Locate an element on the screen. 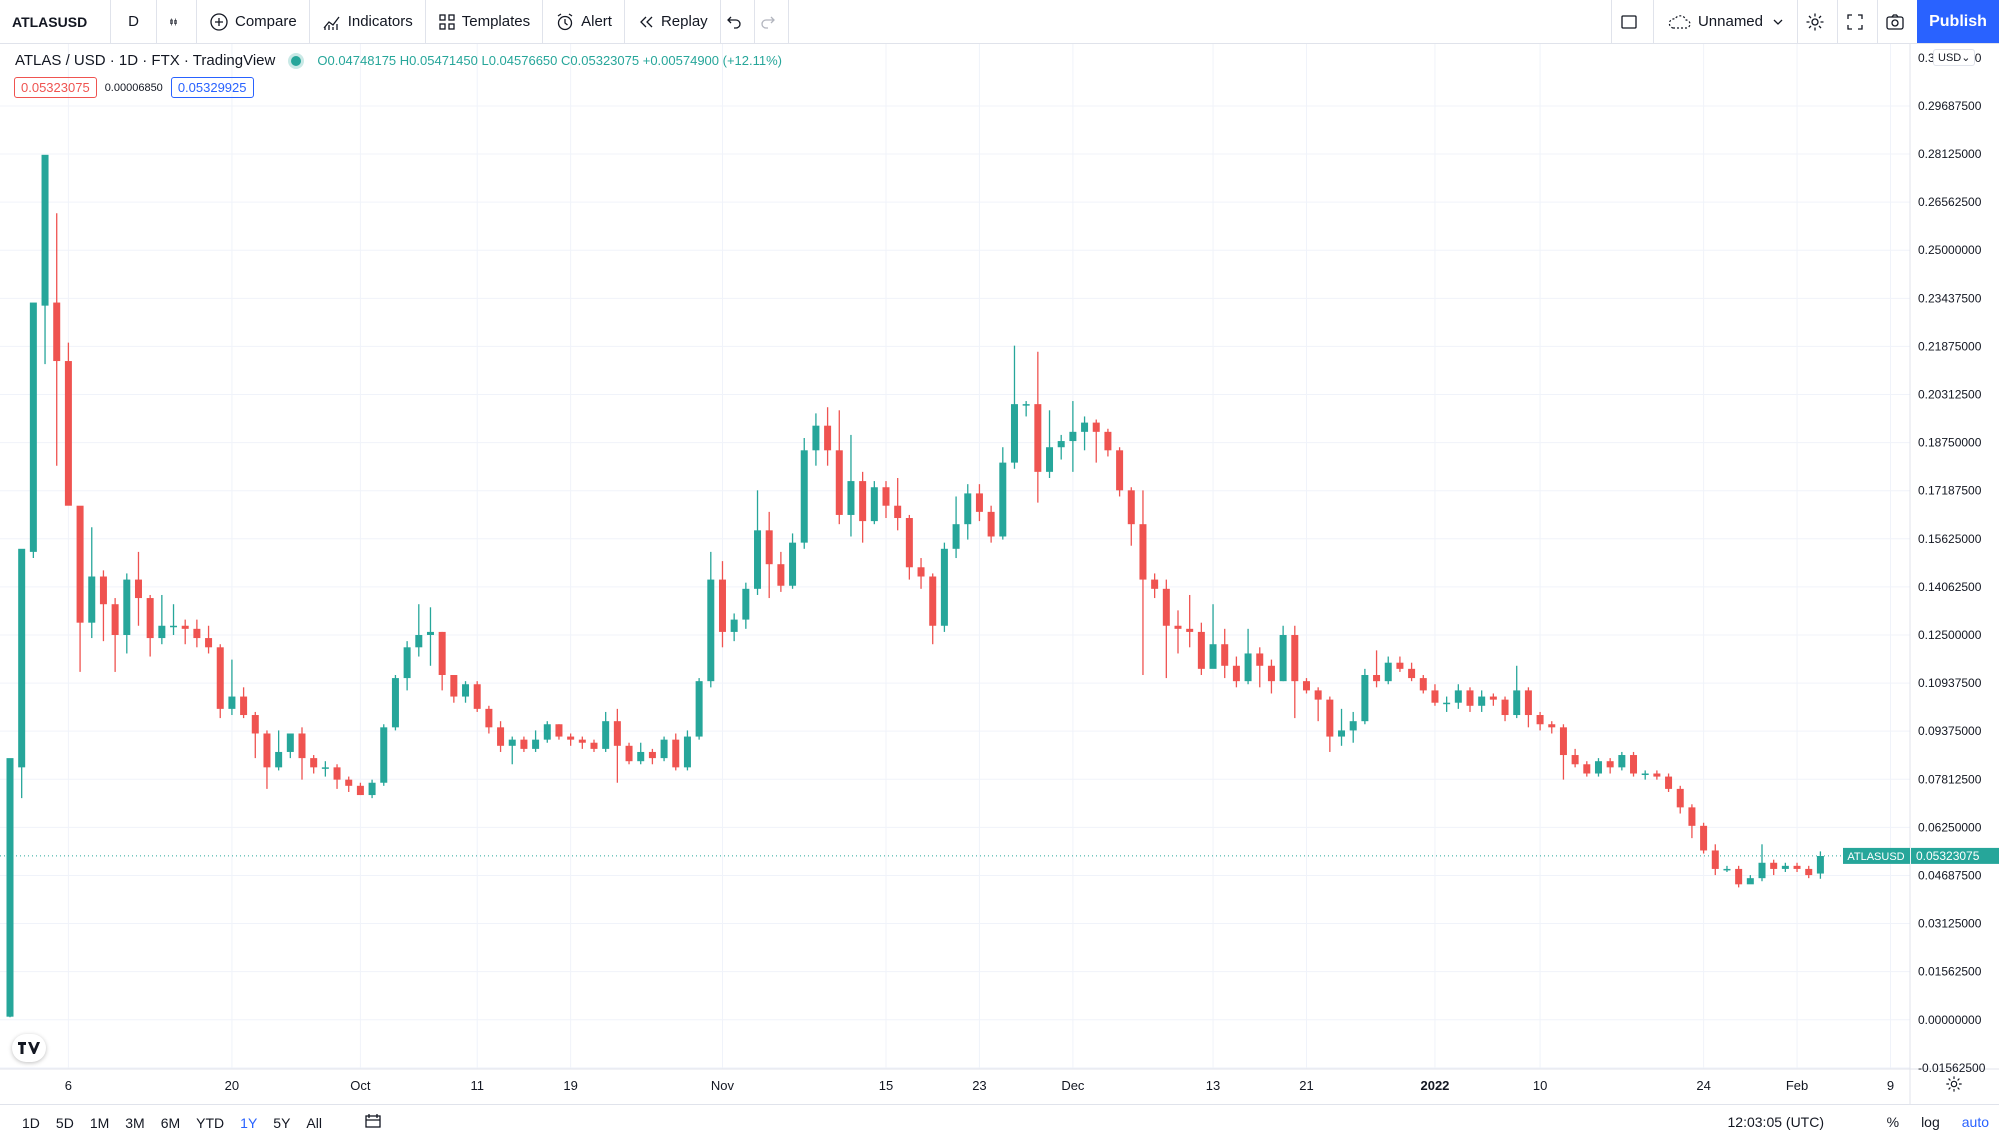  price-tick-label: 0.25000000 is located at coordinates (1950, 250).